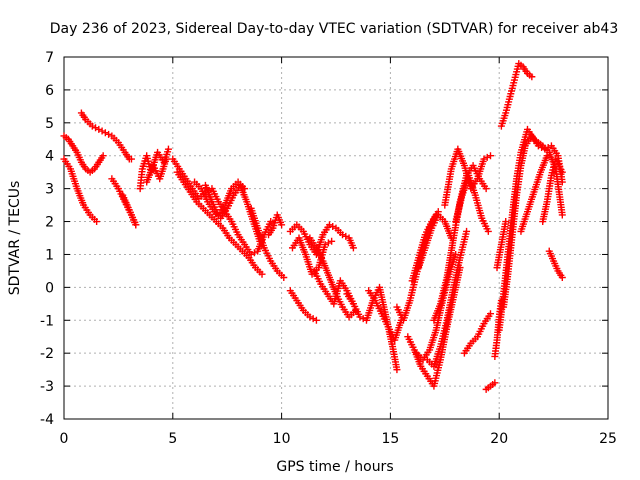 The image size is (640, 480). Describe the element at coordinates (47, 420) in the screenshot. I see `y-tick-label: -4` at that location.